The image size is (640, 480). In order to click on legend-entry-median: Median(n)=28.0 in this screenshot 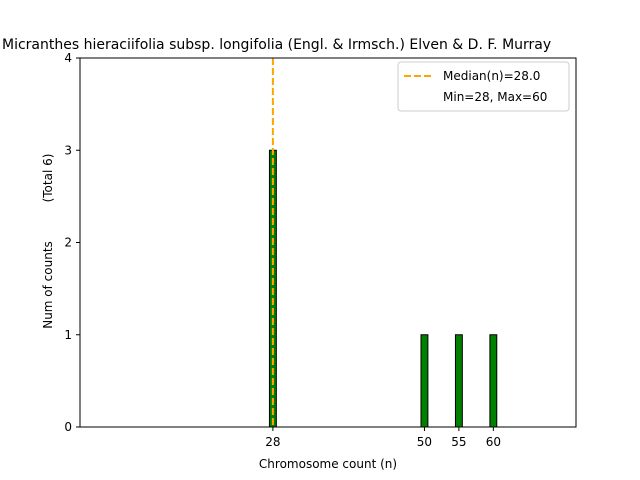, I will do `click(491, 76)`.